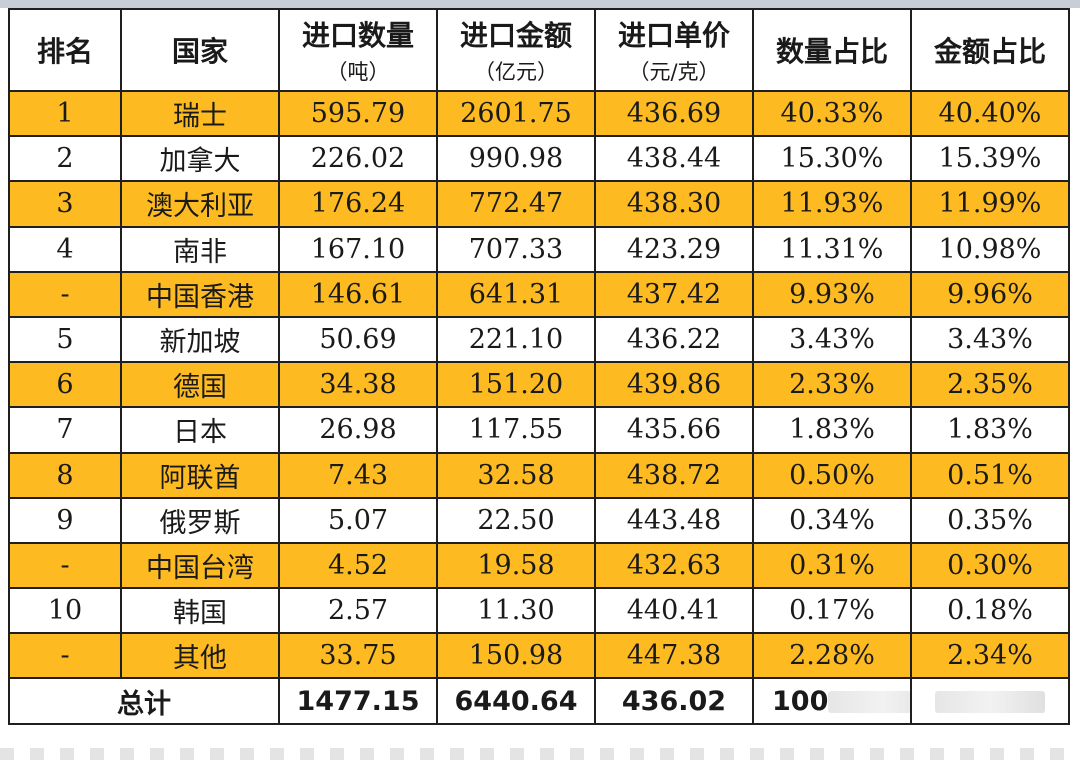  I want to click on amount-share-cell: 10.98%, so click(990, 249).